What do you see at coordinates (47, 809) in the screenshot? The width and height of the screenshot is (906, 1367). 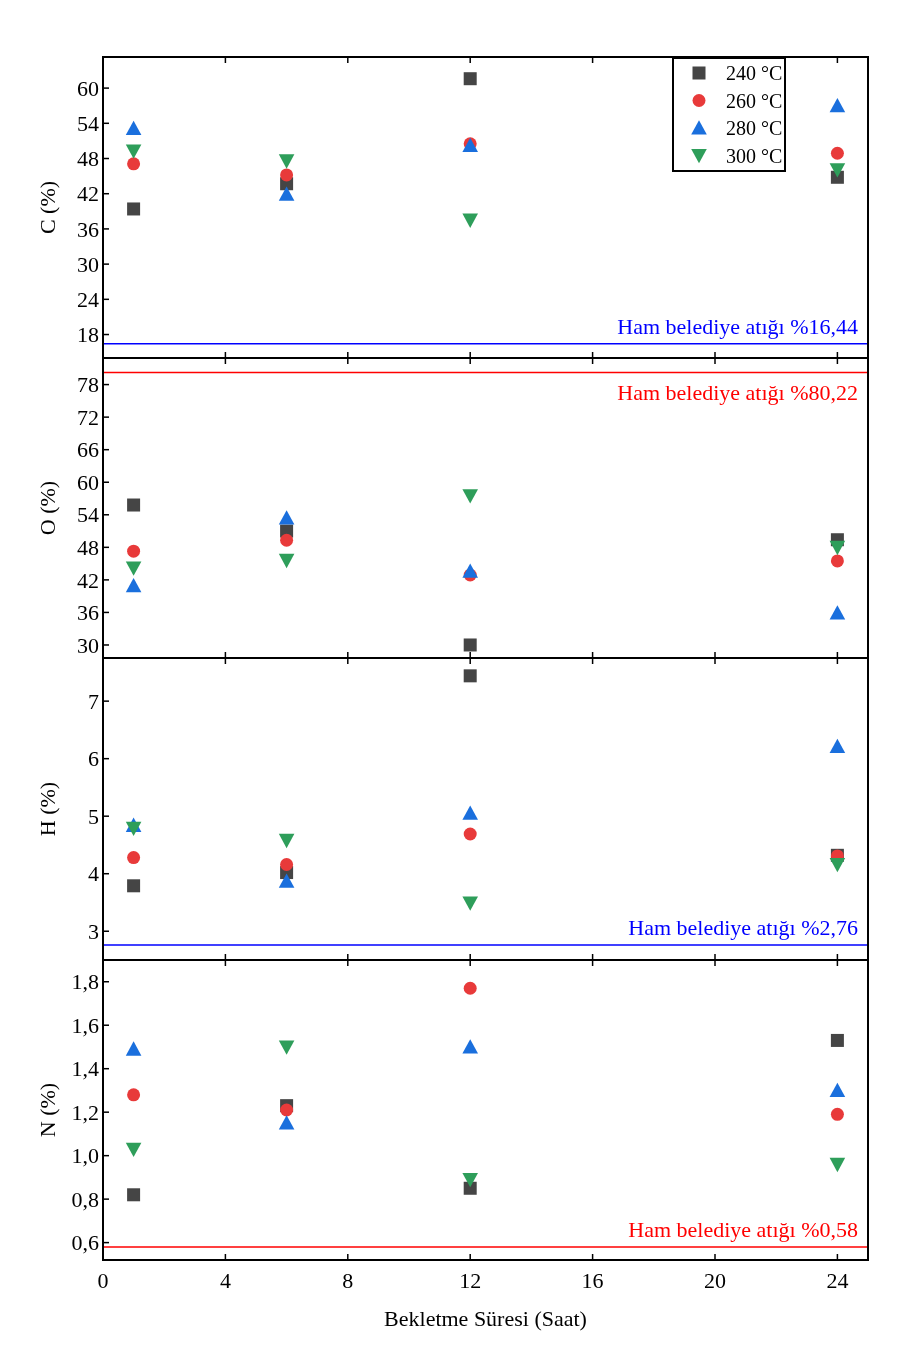 I see `y-axis-title: H (%)` at bounding box center [47, 809].